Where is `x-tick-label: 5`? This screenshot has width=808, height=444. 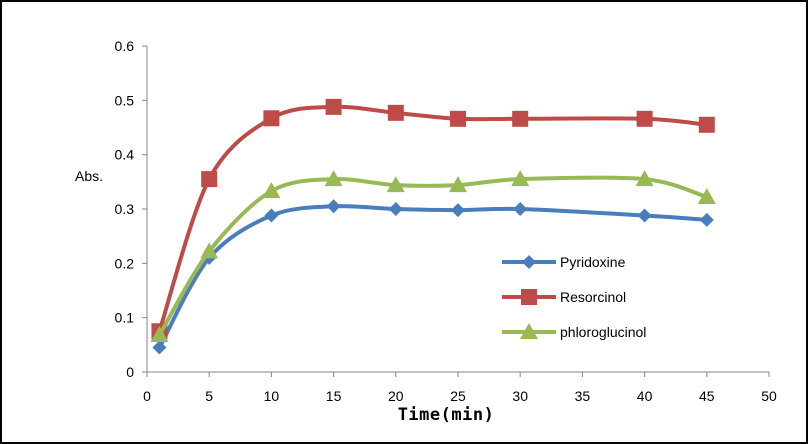 x-tick-label: 5 is located at coordinates (209, 396).